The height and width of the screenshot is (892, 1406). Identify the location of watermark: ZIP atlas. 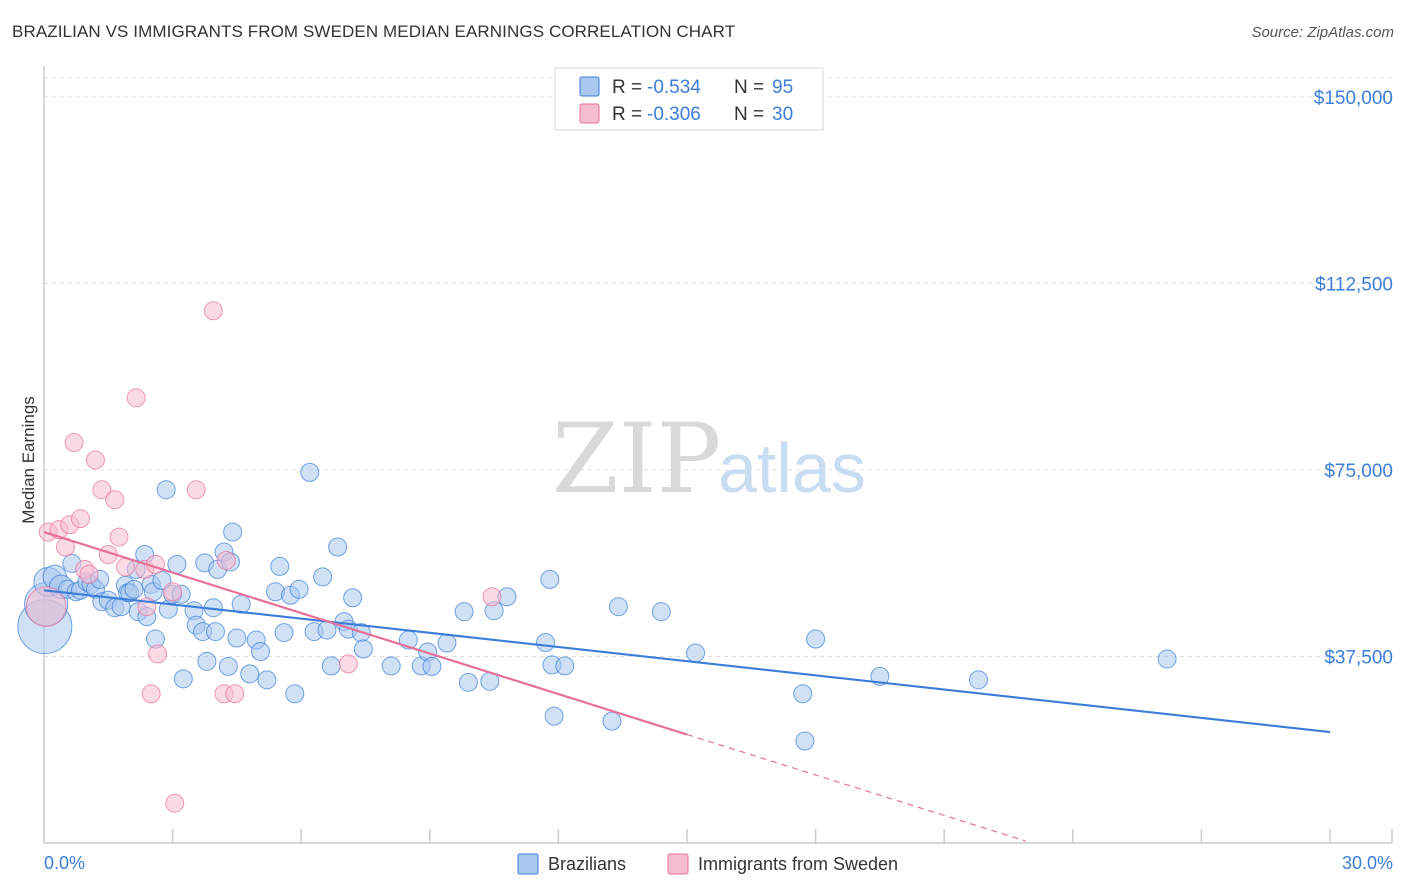
(709, 459).